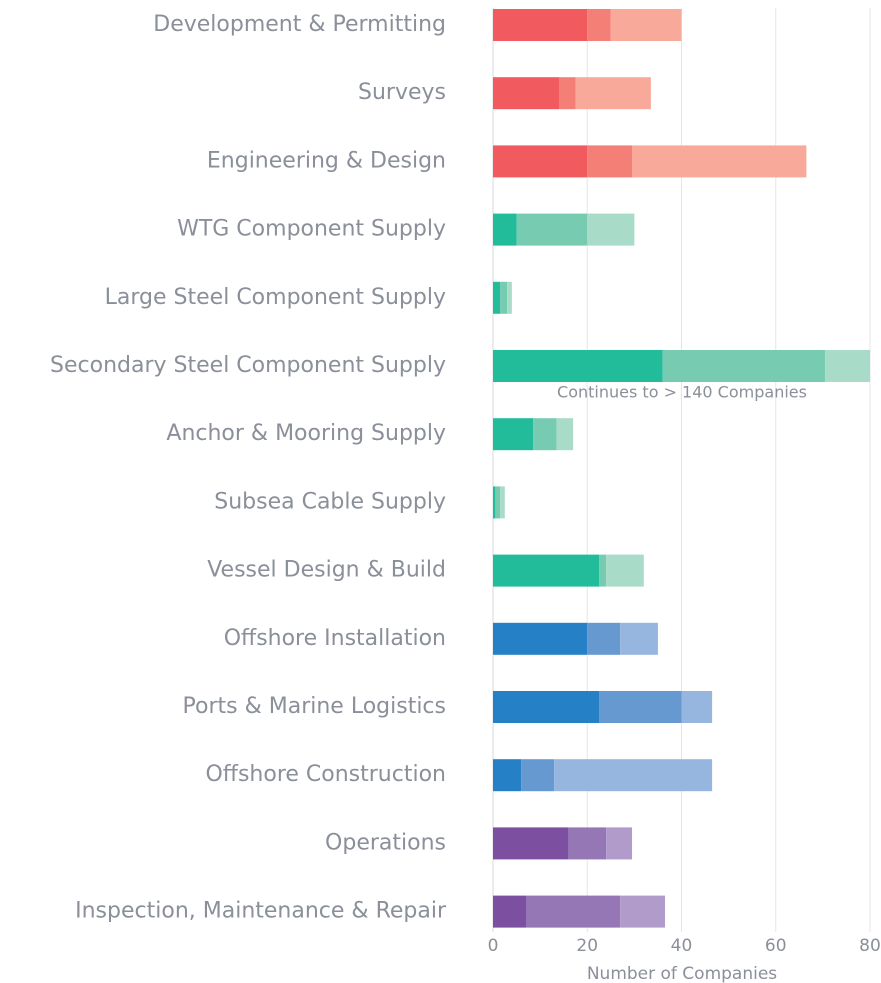 Image resolution: width=881 pixels, height=983 pixels. Describe the element at coordinates (493, 946) in the screenshot. I see `x-tick-label: 0` at that location.